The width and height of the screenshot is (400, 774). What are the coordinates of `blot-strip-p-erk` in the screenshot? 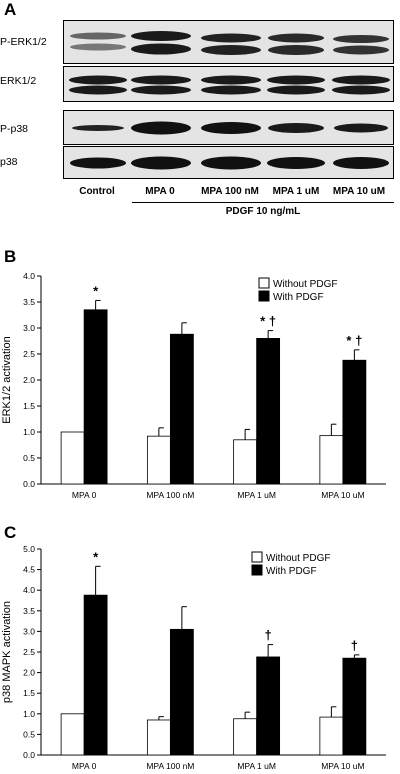 It's located at (228, 42).